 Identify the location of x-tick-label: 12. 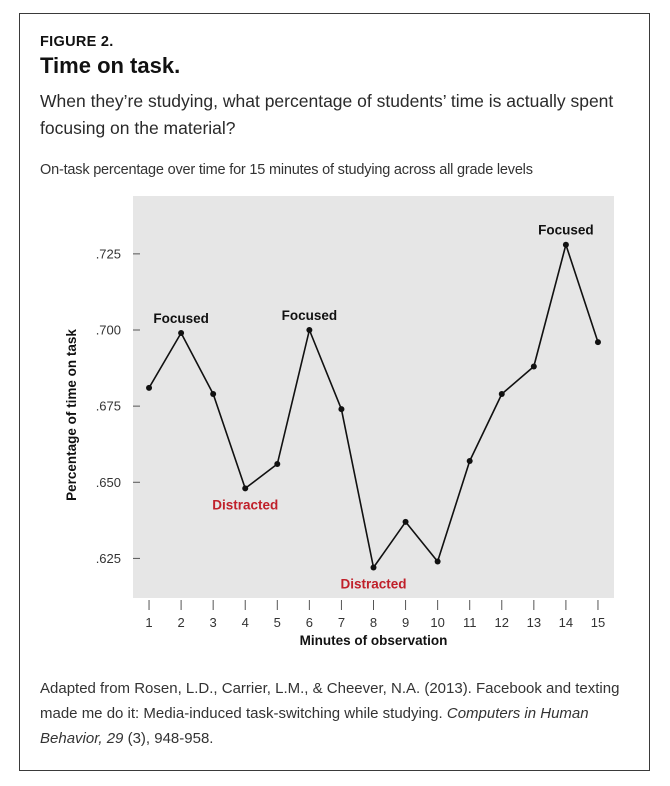
(502, 622).